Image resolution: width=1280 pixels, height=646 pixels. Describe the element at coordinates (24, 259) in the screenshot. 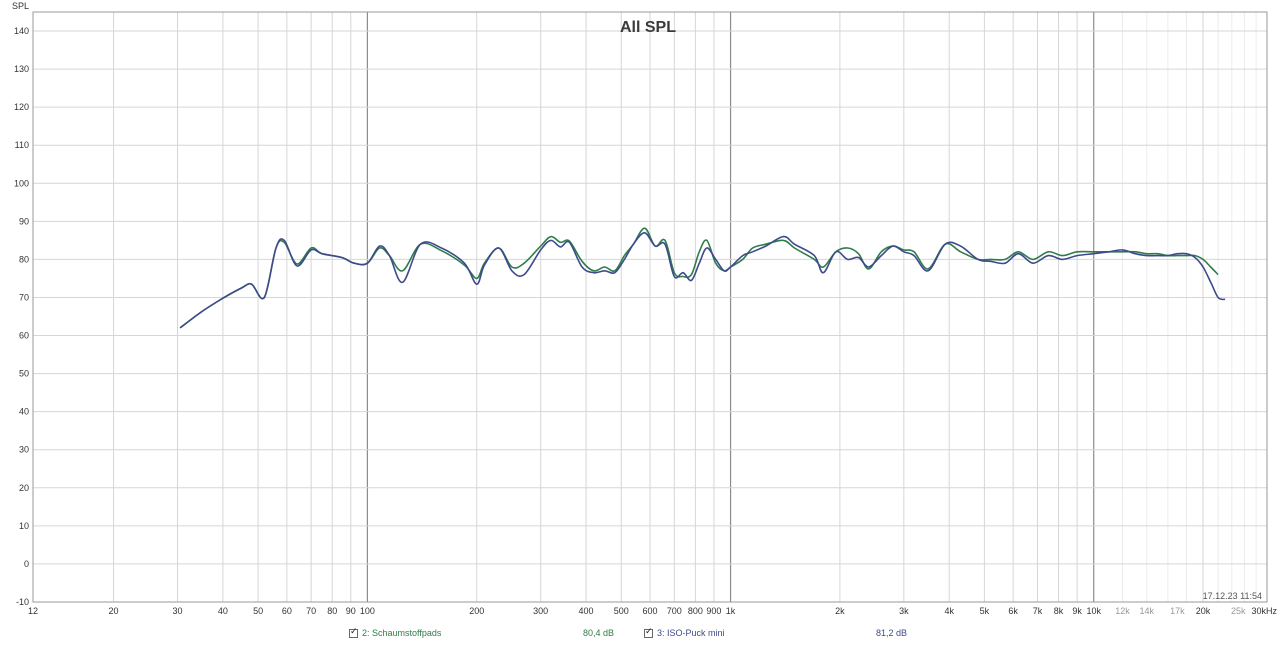

I see `y-tick-label: 80` at that location.